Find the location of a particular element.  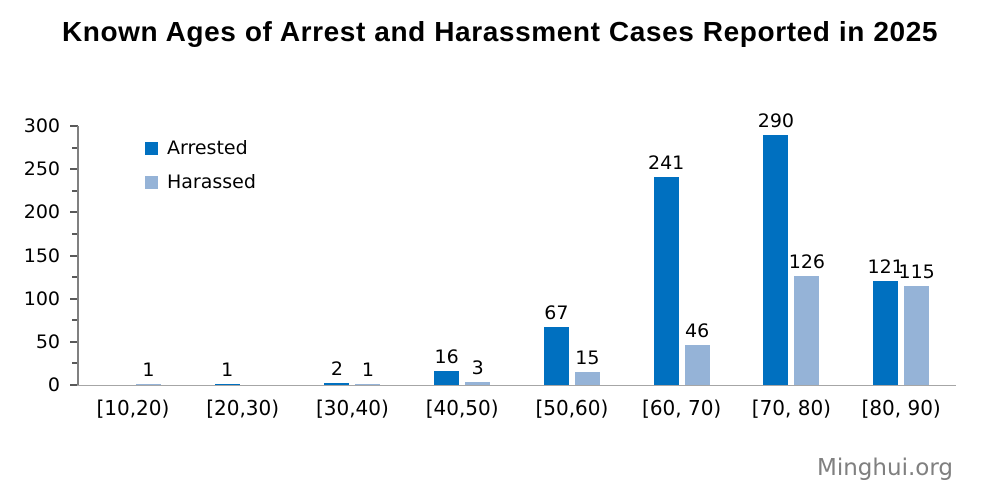

bar-arrested-[20,30) is located at coordinates (227, 384).